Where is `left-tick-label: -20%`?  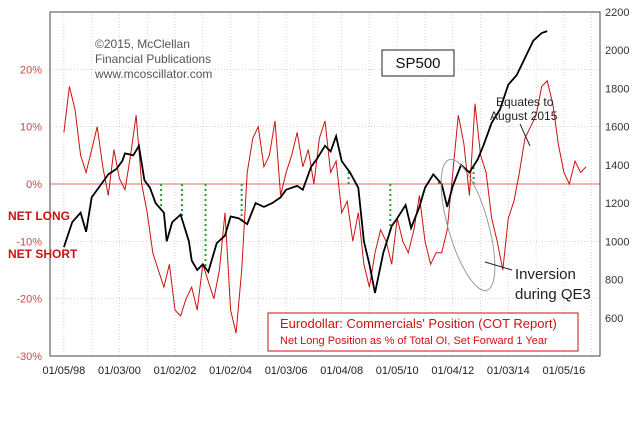 left-tick-label: -20% is located at coordinates (29, 300).